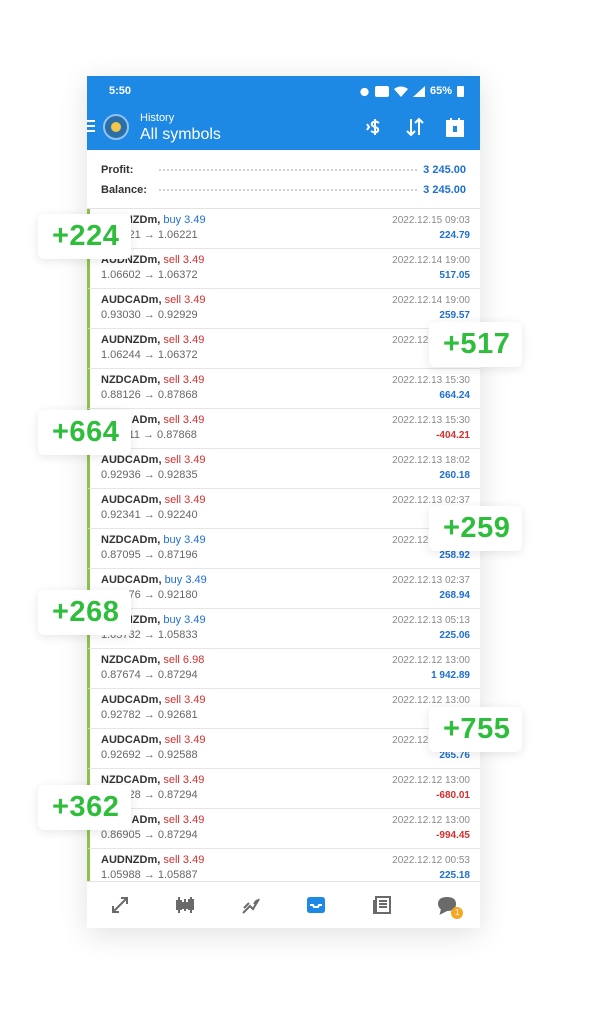 The height and width of the screenshot is (1024, 600). What do you see at coordinates (149, 515) in the screenshot?
I see `trade-prices: 0.92341 → 0.92240` at bounding box center [149, 515].